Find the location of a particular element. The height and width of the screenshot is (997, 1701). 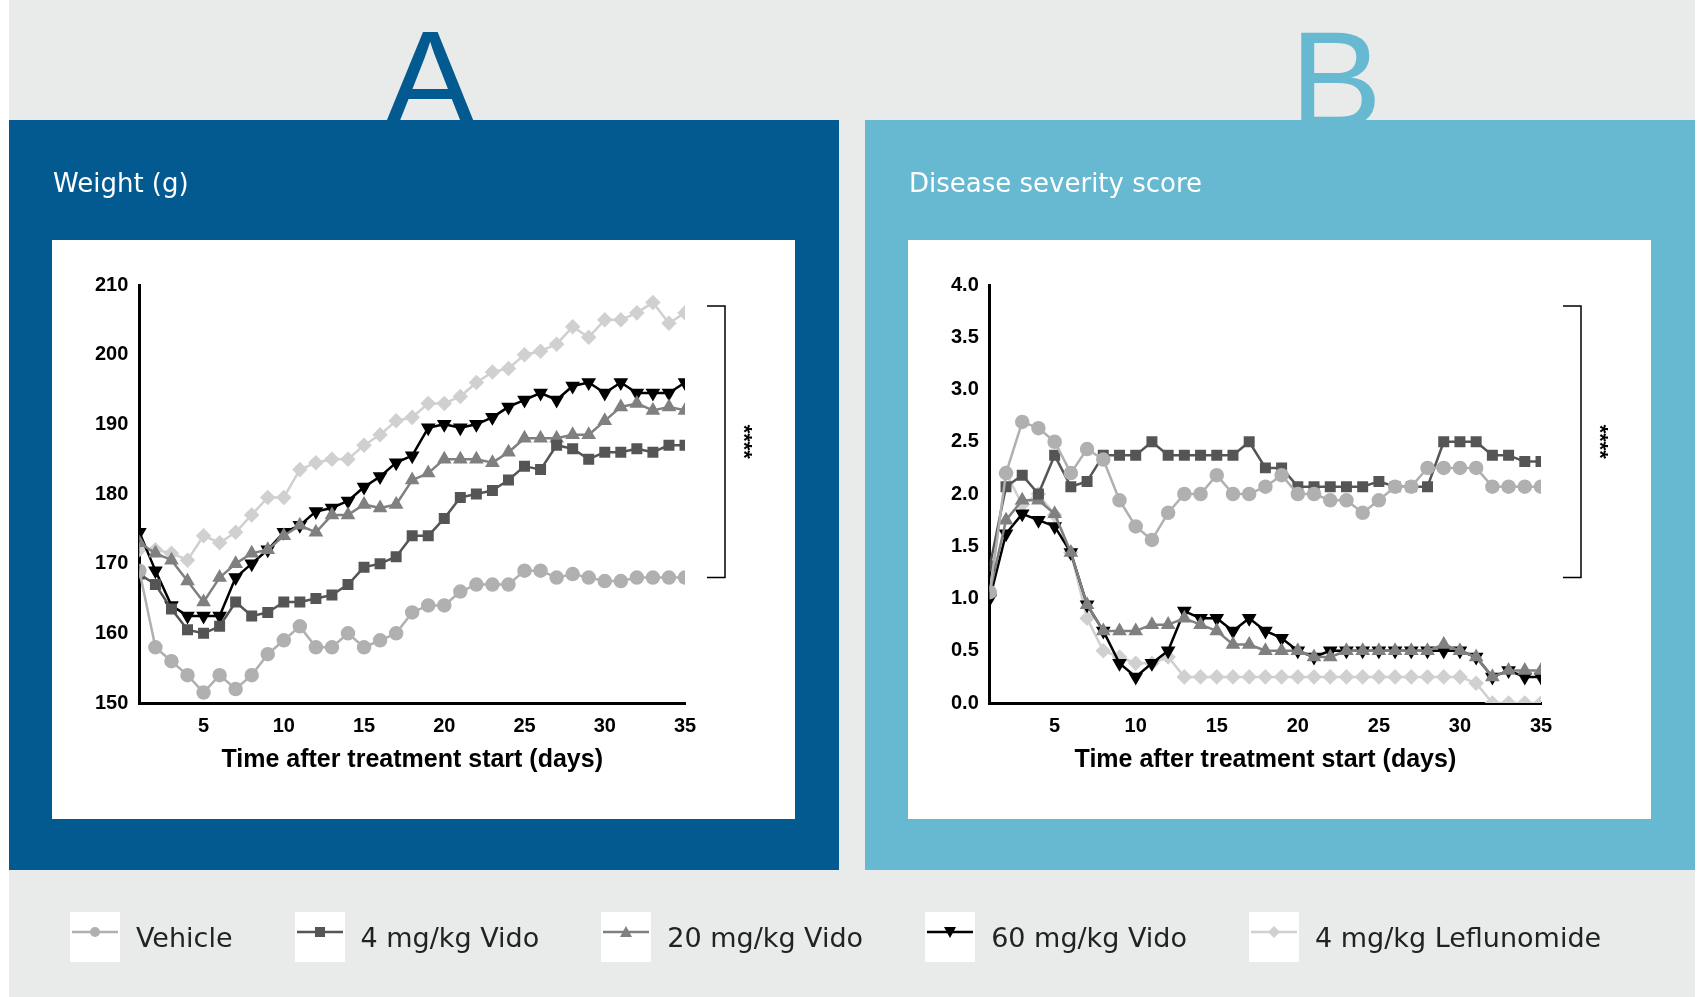

legend-label: 4 mg/kg Leflunomide is located at coordinates (1458, 937).